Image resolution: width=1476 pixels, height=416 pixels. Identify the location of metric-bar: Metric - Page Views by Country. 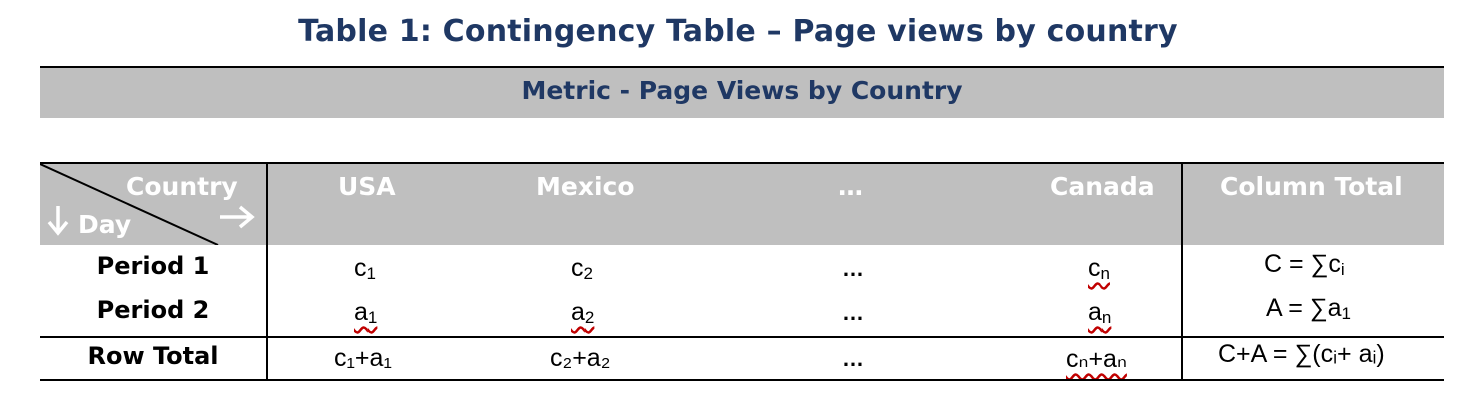
(742, 93).